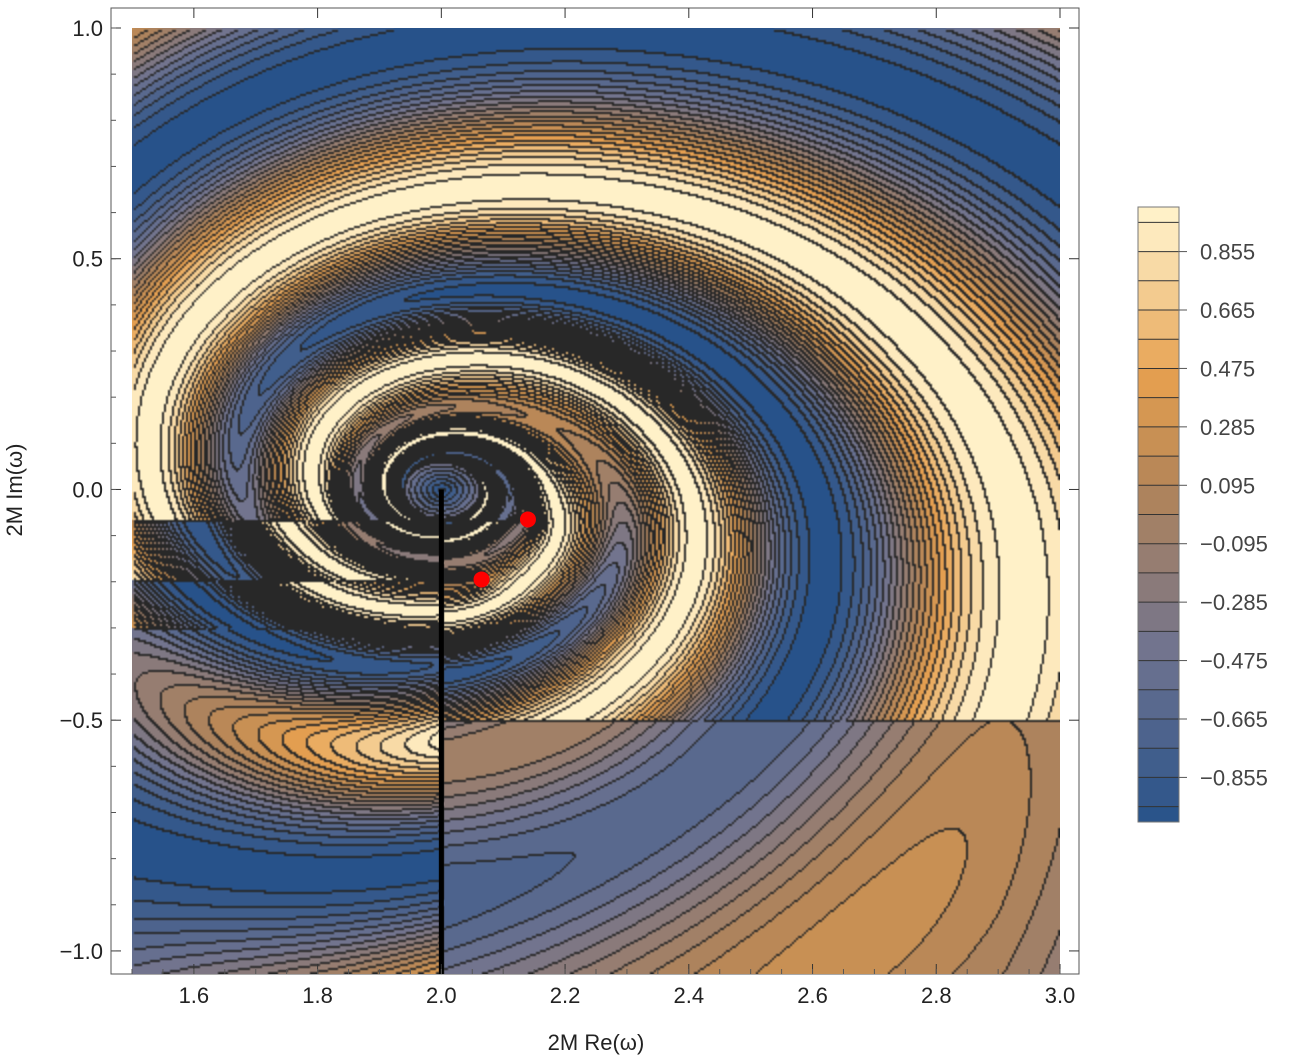  What do you see at coordinates (1227, 427) in the screenshot?
I see `colorbar-tick-label: 0.285` at bounding box center [1227, 427].